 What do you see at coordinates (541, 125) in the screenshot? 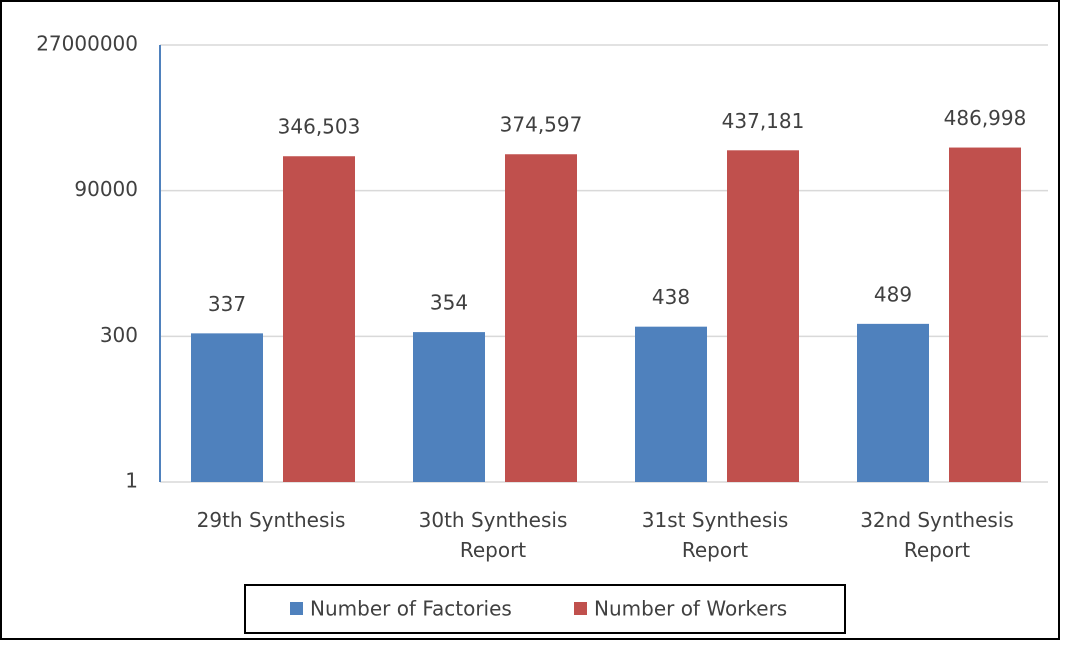
I see `data-label: 374,597` at bounding box center [541, 125].